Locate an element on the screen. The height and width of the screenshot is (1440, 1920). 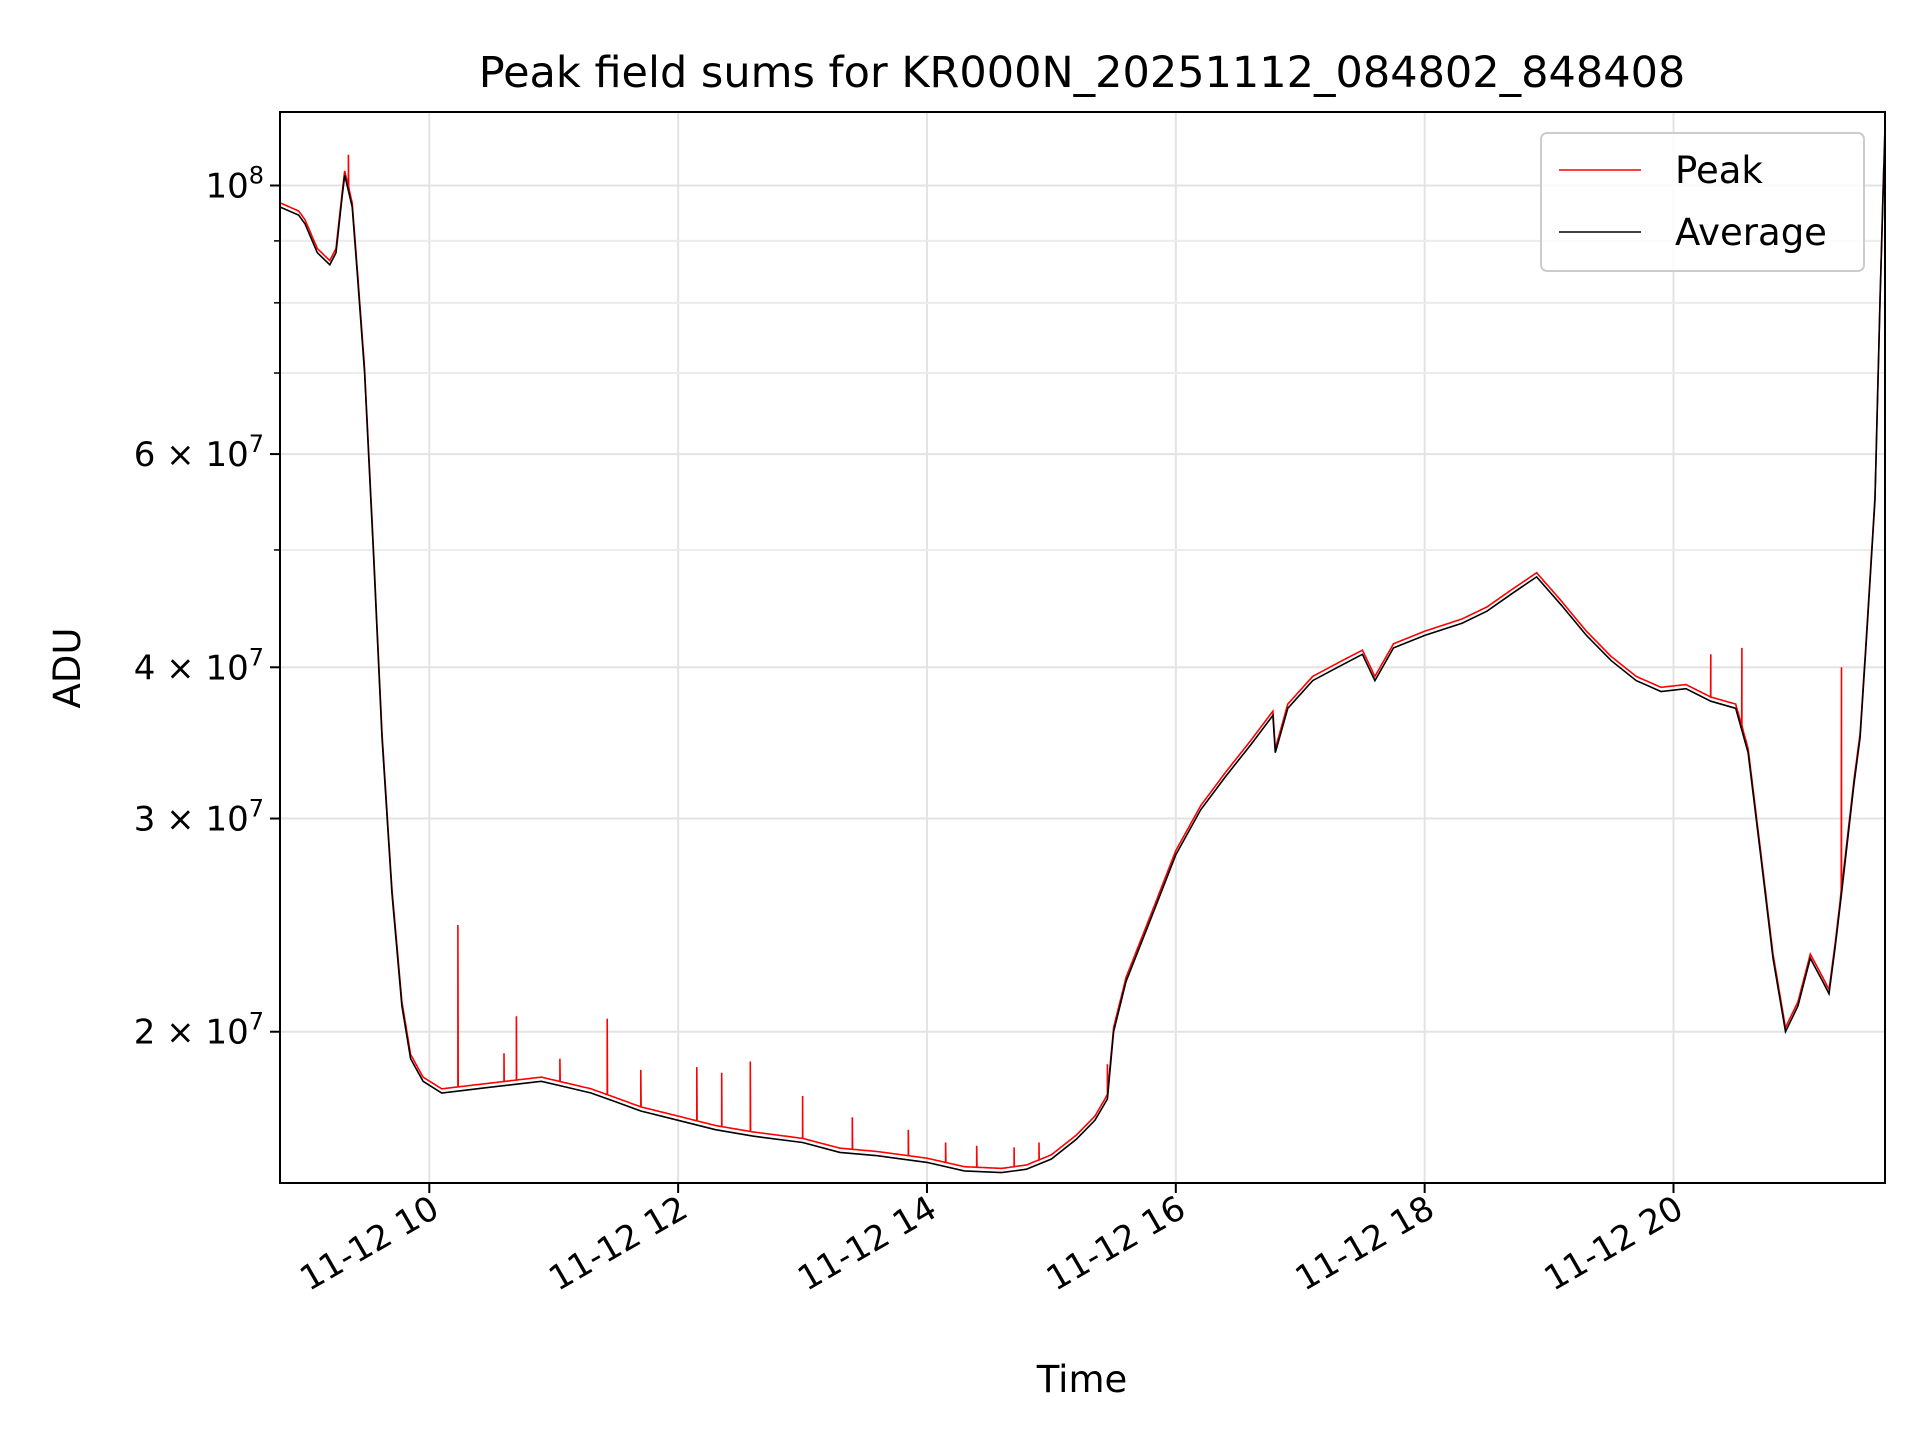
y-axis-label: ADU is located at coordinates (67, 668).